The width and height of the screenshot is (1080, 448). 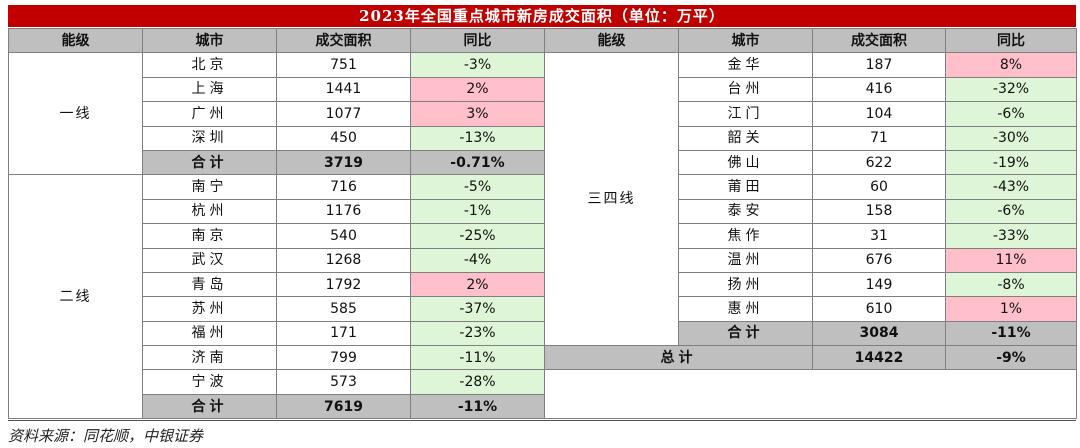 I want to click on tier-label: 三四线, so click(x=611, y=199).